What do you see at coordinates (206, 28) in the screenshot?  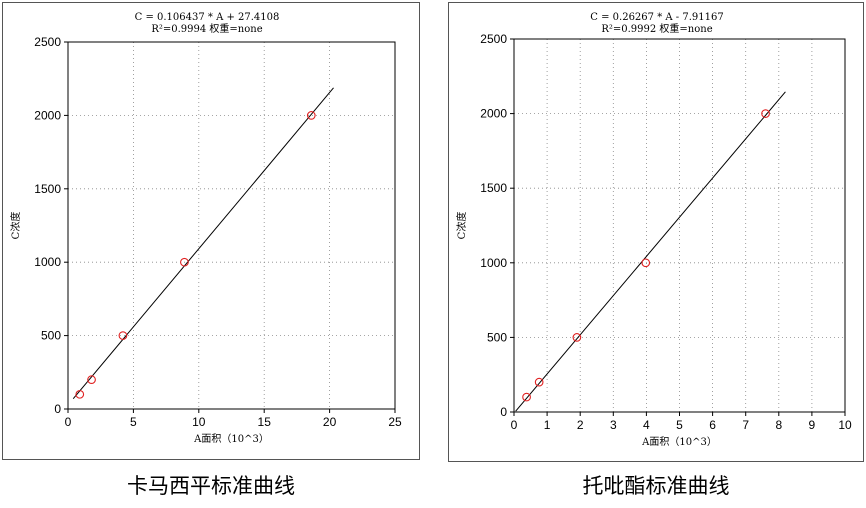 I see `r-squared-weight: R²=0.9994 权重=none` at bounding box center [206, 28].